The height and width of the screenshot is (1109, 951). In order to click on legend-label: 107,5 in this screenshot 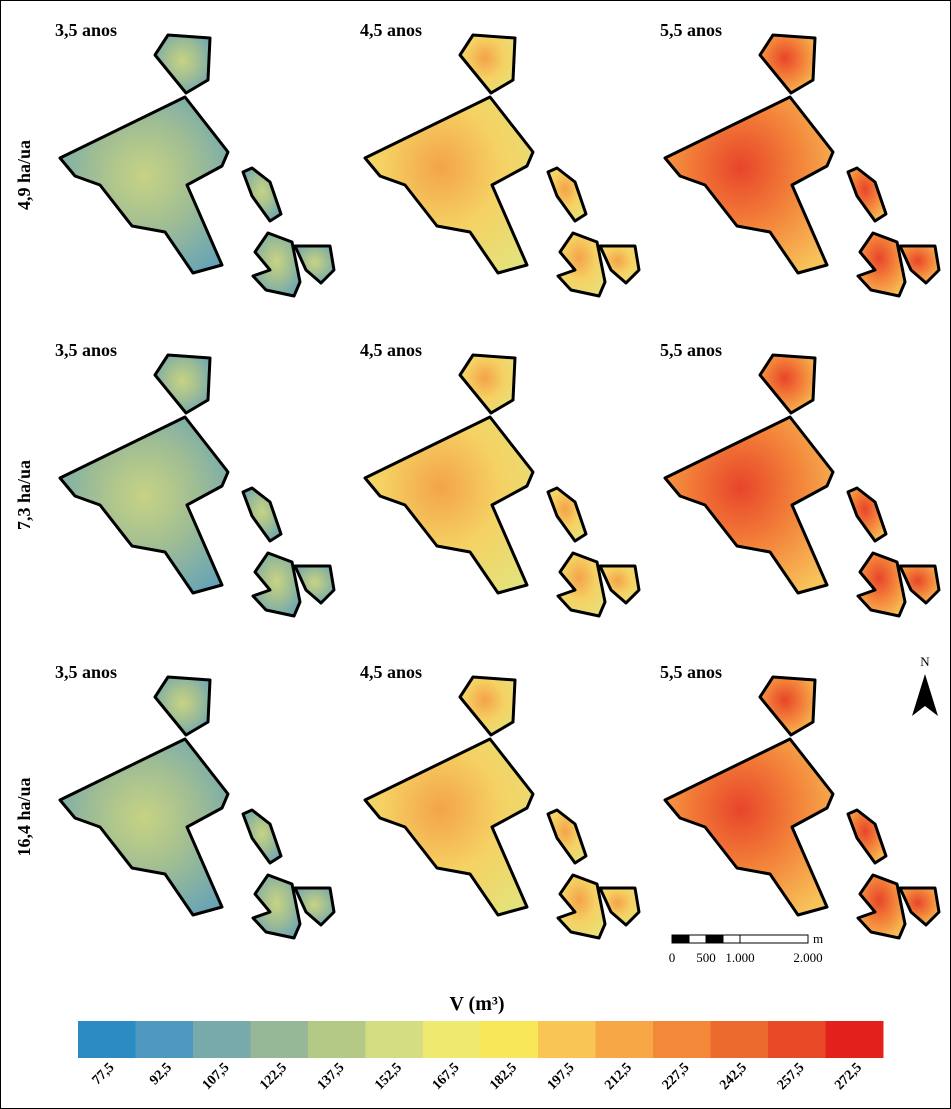, I will do `click(216, 1076)`.